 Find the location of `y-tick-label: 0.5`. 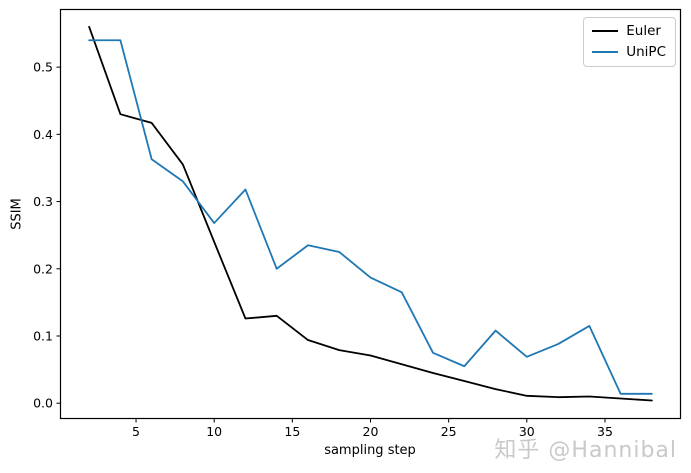

y-tick-label: 0.5 is located at coordinates (43, 67).